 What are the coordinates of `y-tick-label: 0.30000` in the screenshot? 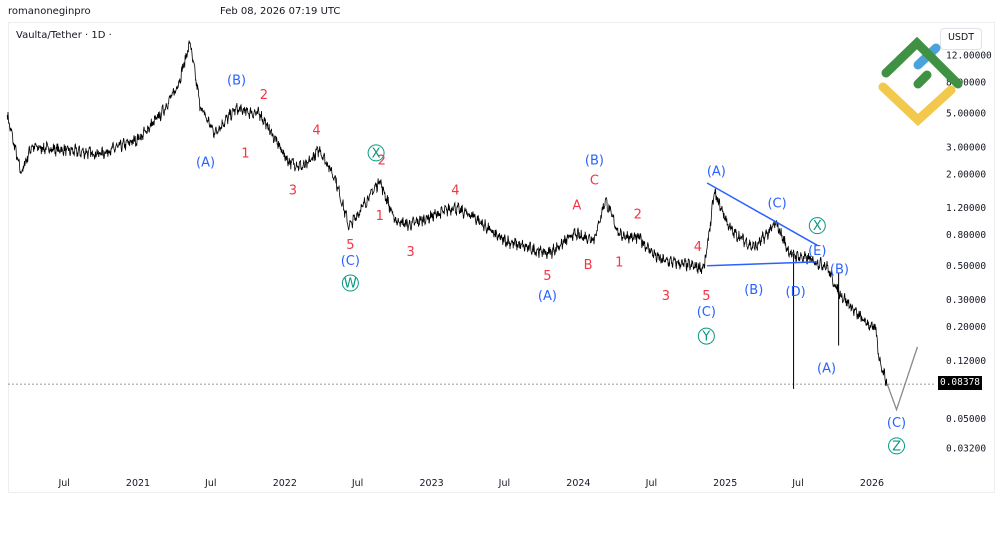 It's located at (966, 300).